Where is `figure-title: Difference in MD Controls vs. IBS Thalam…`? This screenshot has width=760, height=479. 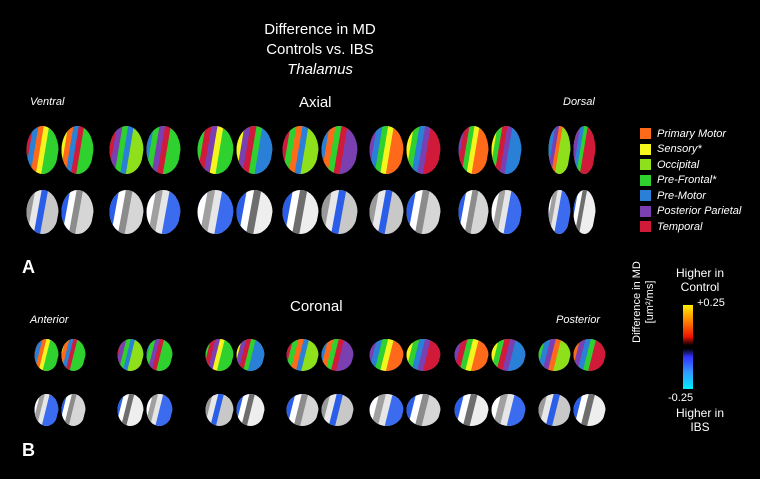
figure-title: Difference in MD Controls vs. IBS Thalam… is located at coordinates (320, 50).